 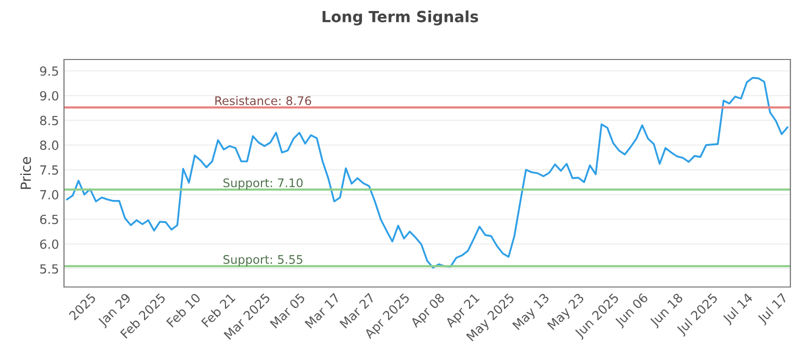 I want to click on x-tick-label: Jul 14, so click(x=738, y=309).